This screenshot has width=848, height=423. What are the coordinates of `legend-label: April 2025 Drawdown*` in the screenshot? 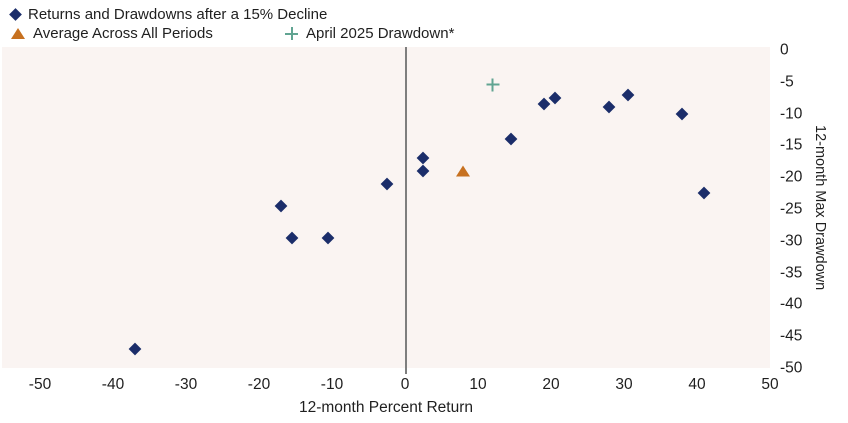 It's located at (380, 33).